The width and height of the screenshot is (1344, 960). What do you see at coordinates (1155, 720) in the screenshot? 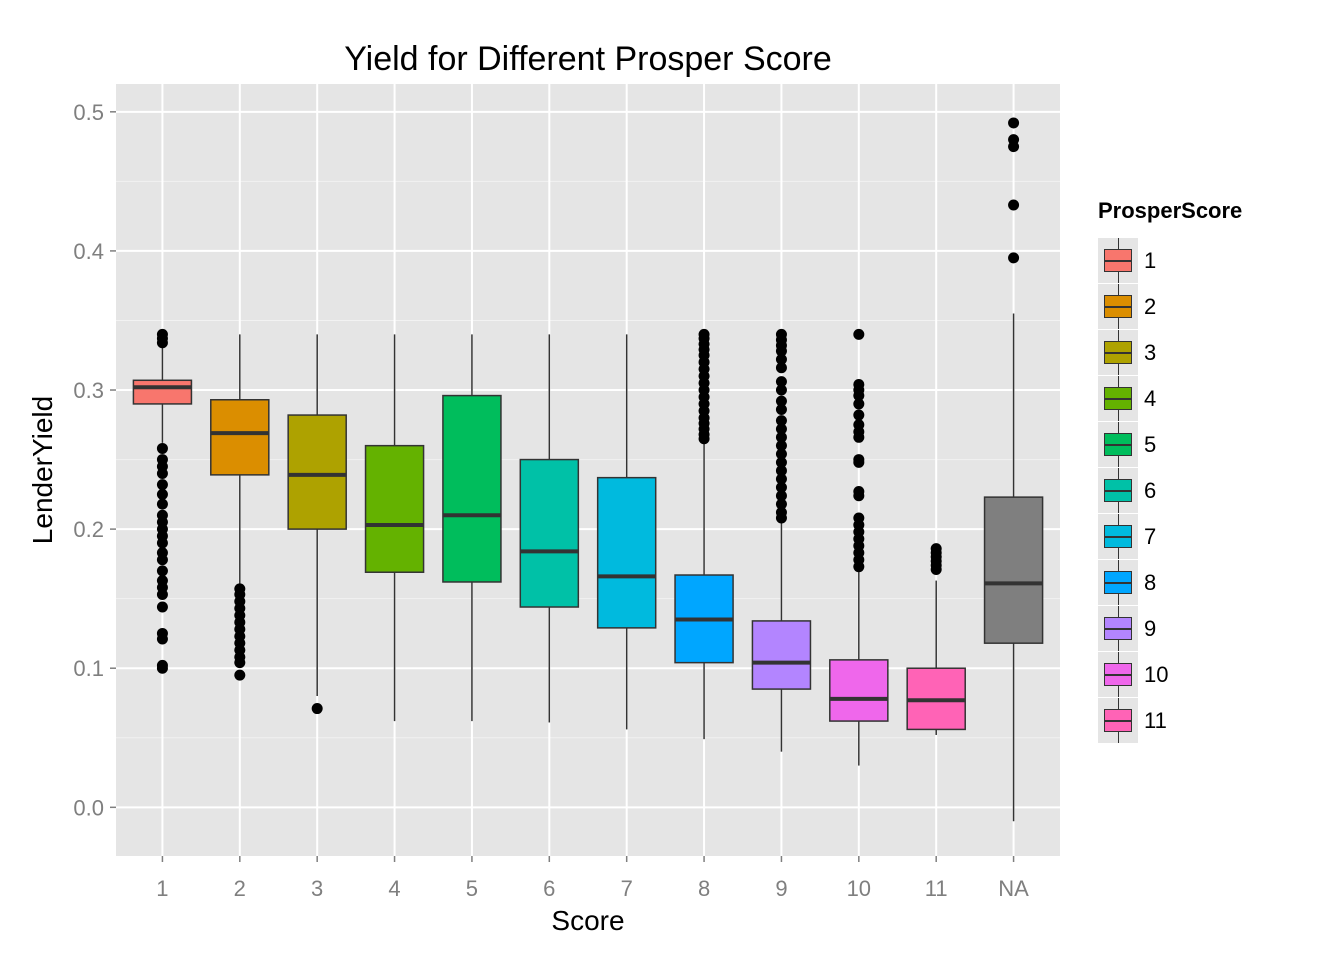
I see `legend-label: 11` at bounding box center [1155, 720].